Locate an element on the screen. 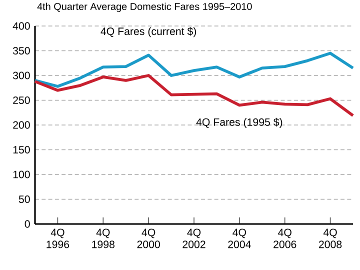 The height and width of the screenshot is (270, 360). y-tick-label: 100 is located at coordinates (21, 174).